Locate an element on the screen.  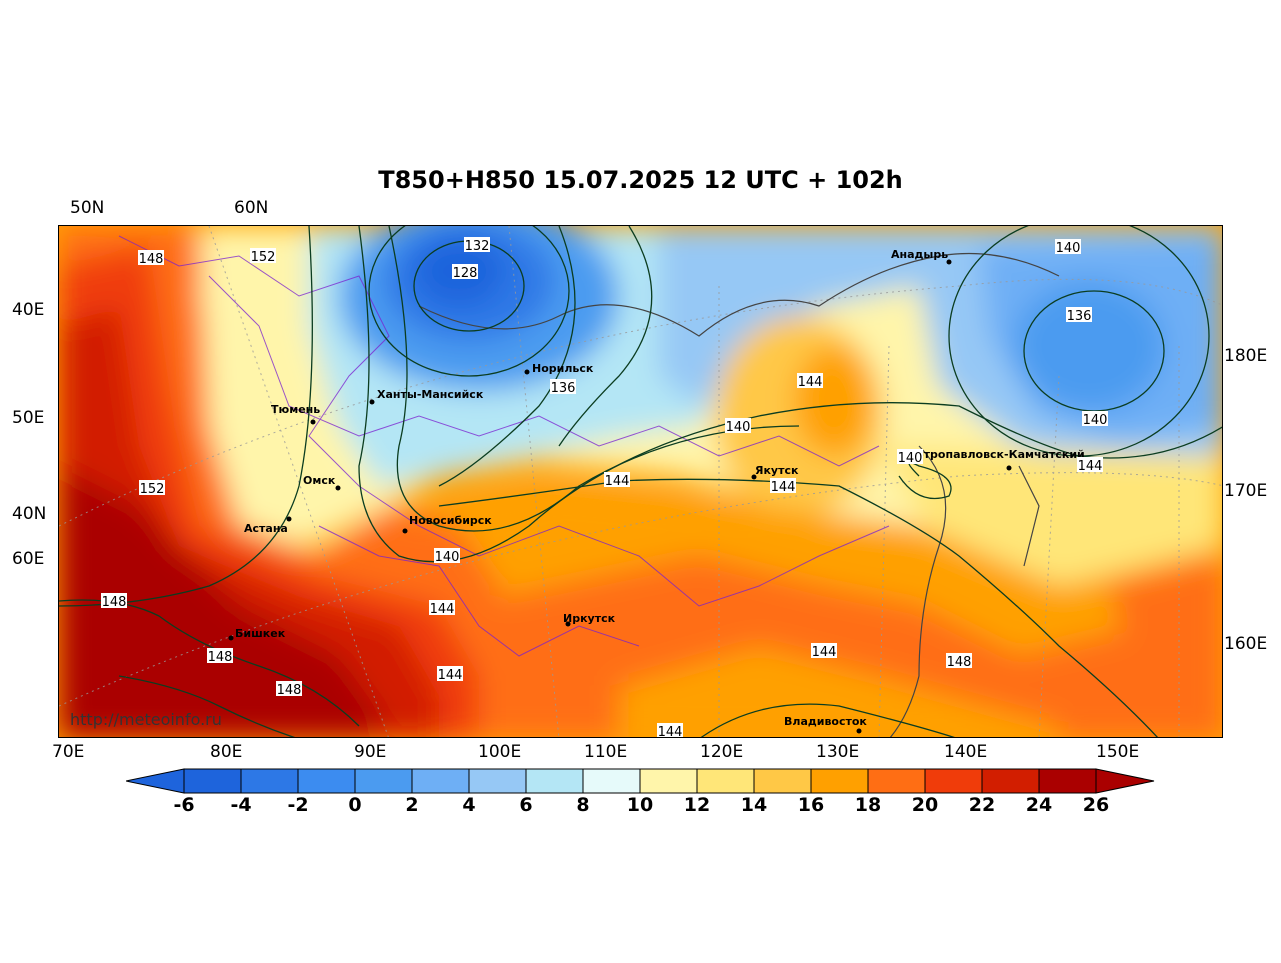
lon-label-bottom: 100E is located at coordinates (500, 752).